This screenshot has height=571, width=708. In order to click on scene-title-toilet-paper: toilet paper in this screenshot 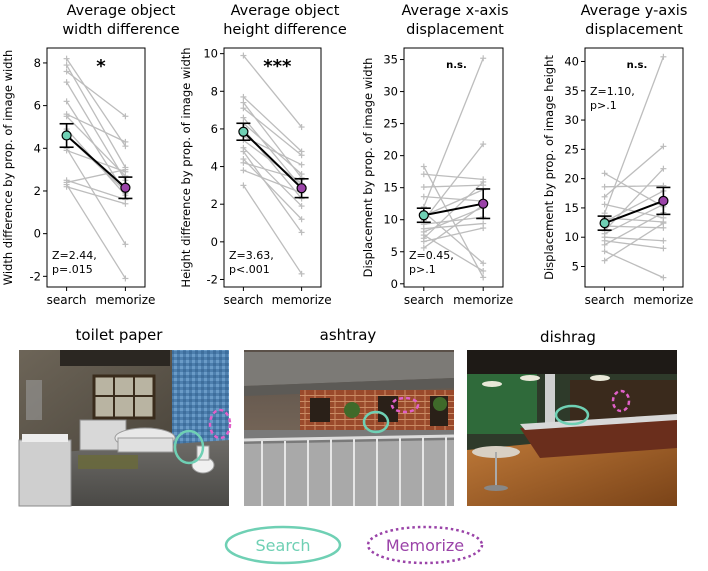, I will do `click(120, 335)`.